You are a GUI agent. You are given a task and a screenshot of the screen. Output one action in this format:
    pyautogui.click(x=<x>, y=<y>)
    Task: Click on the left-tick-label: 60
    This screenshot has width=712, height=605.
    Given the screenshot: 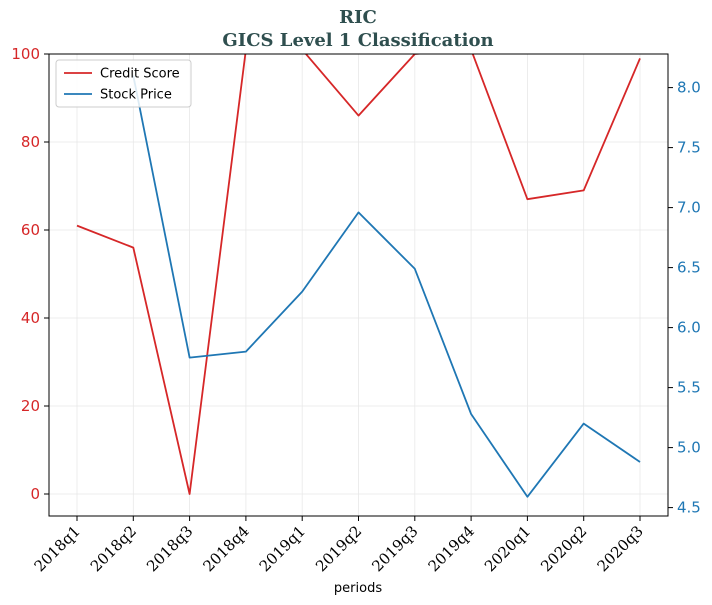 What is the action you would take?
    pyautogui.click(x=30, y=230)
    